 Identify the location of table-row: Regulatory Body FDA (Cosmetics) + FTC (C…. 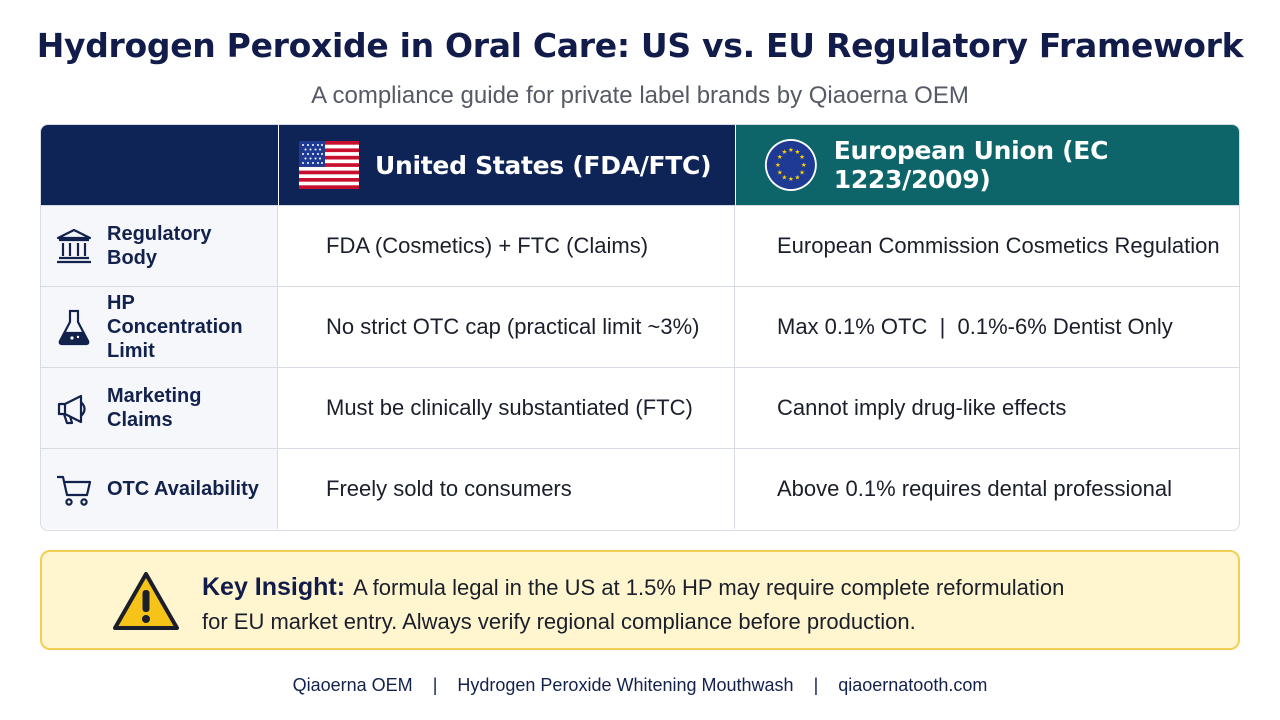
(640, 245).